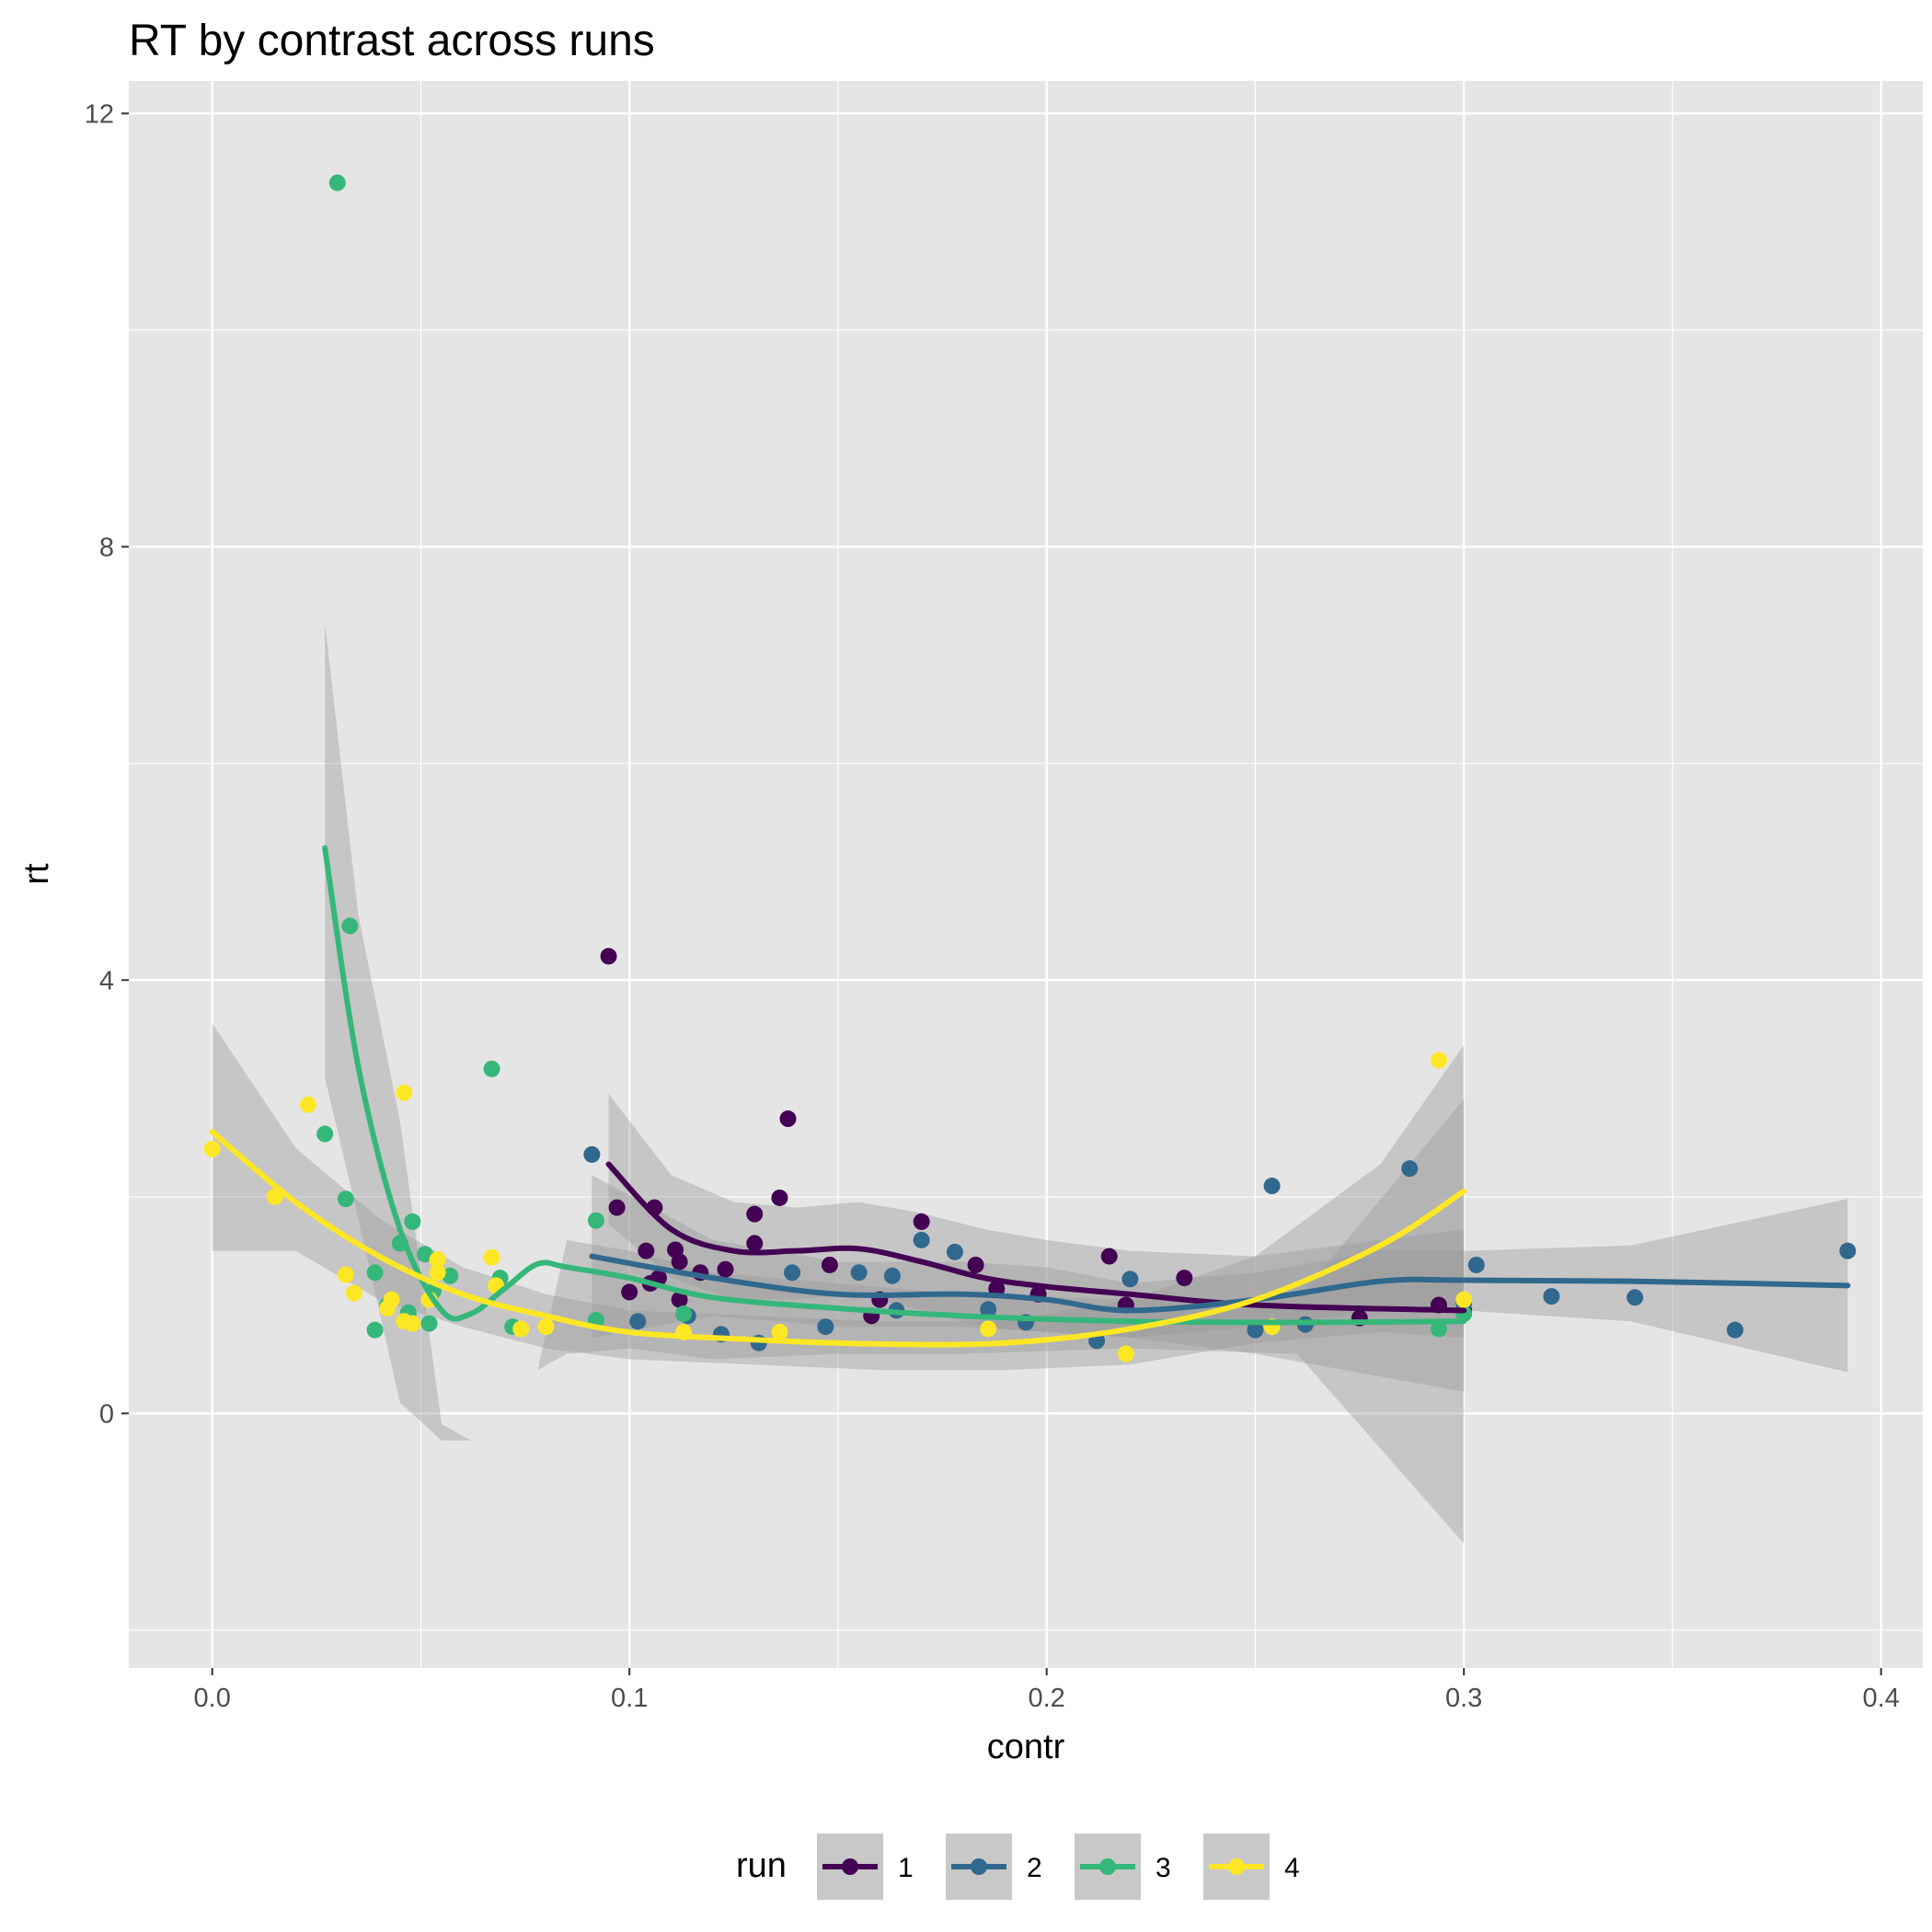 Image resolution: width=1932 pixels, height=1932 pixels. Describe the element at coordinates (212, 1698) in the screenshot. I see `x-tick-label: 0.0` at that location.